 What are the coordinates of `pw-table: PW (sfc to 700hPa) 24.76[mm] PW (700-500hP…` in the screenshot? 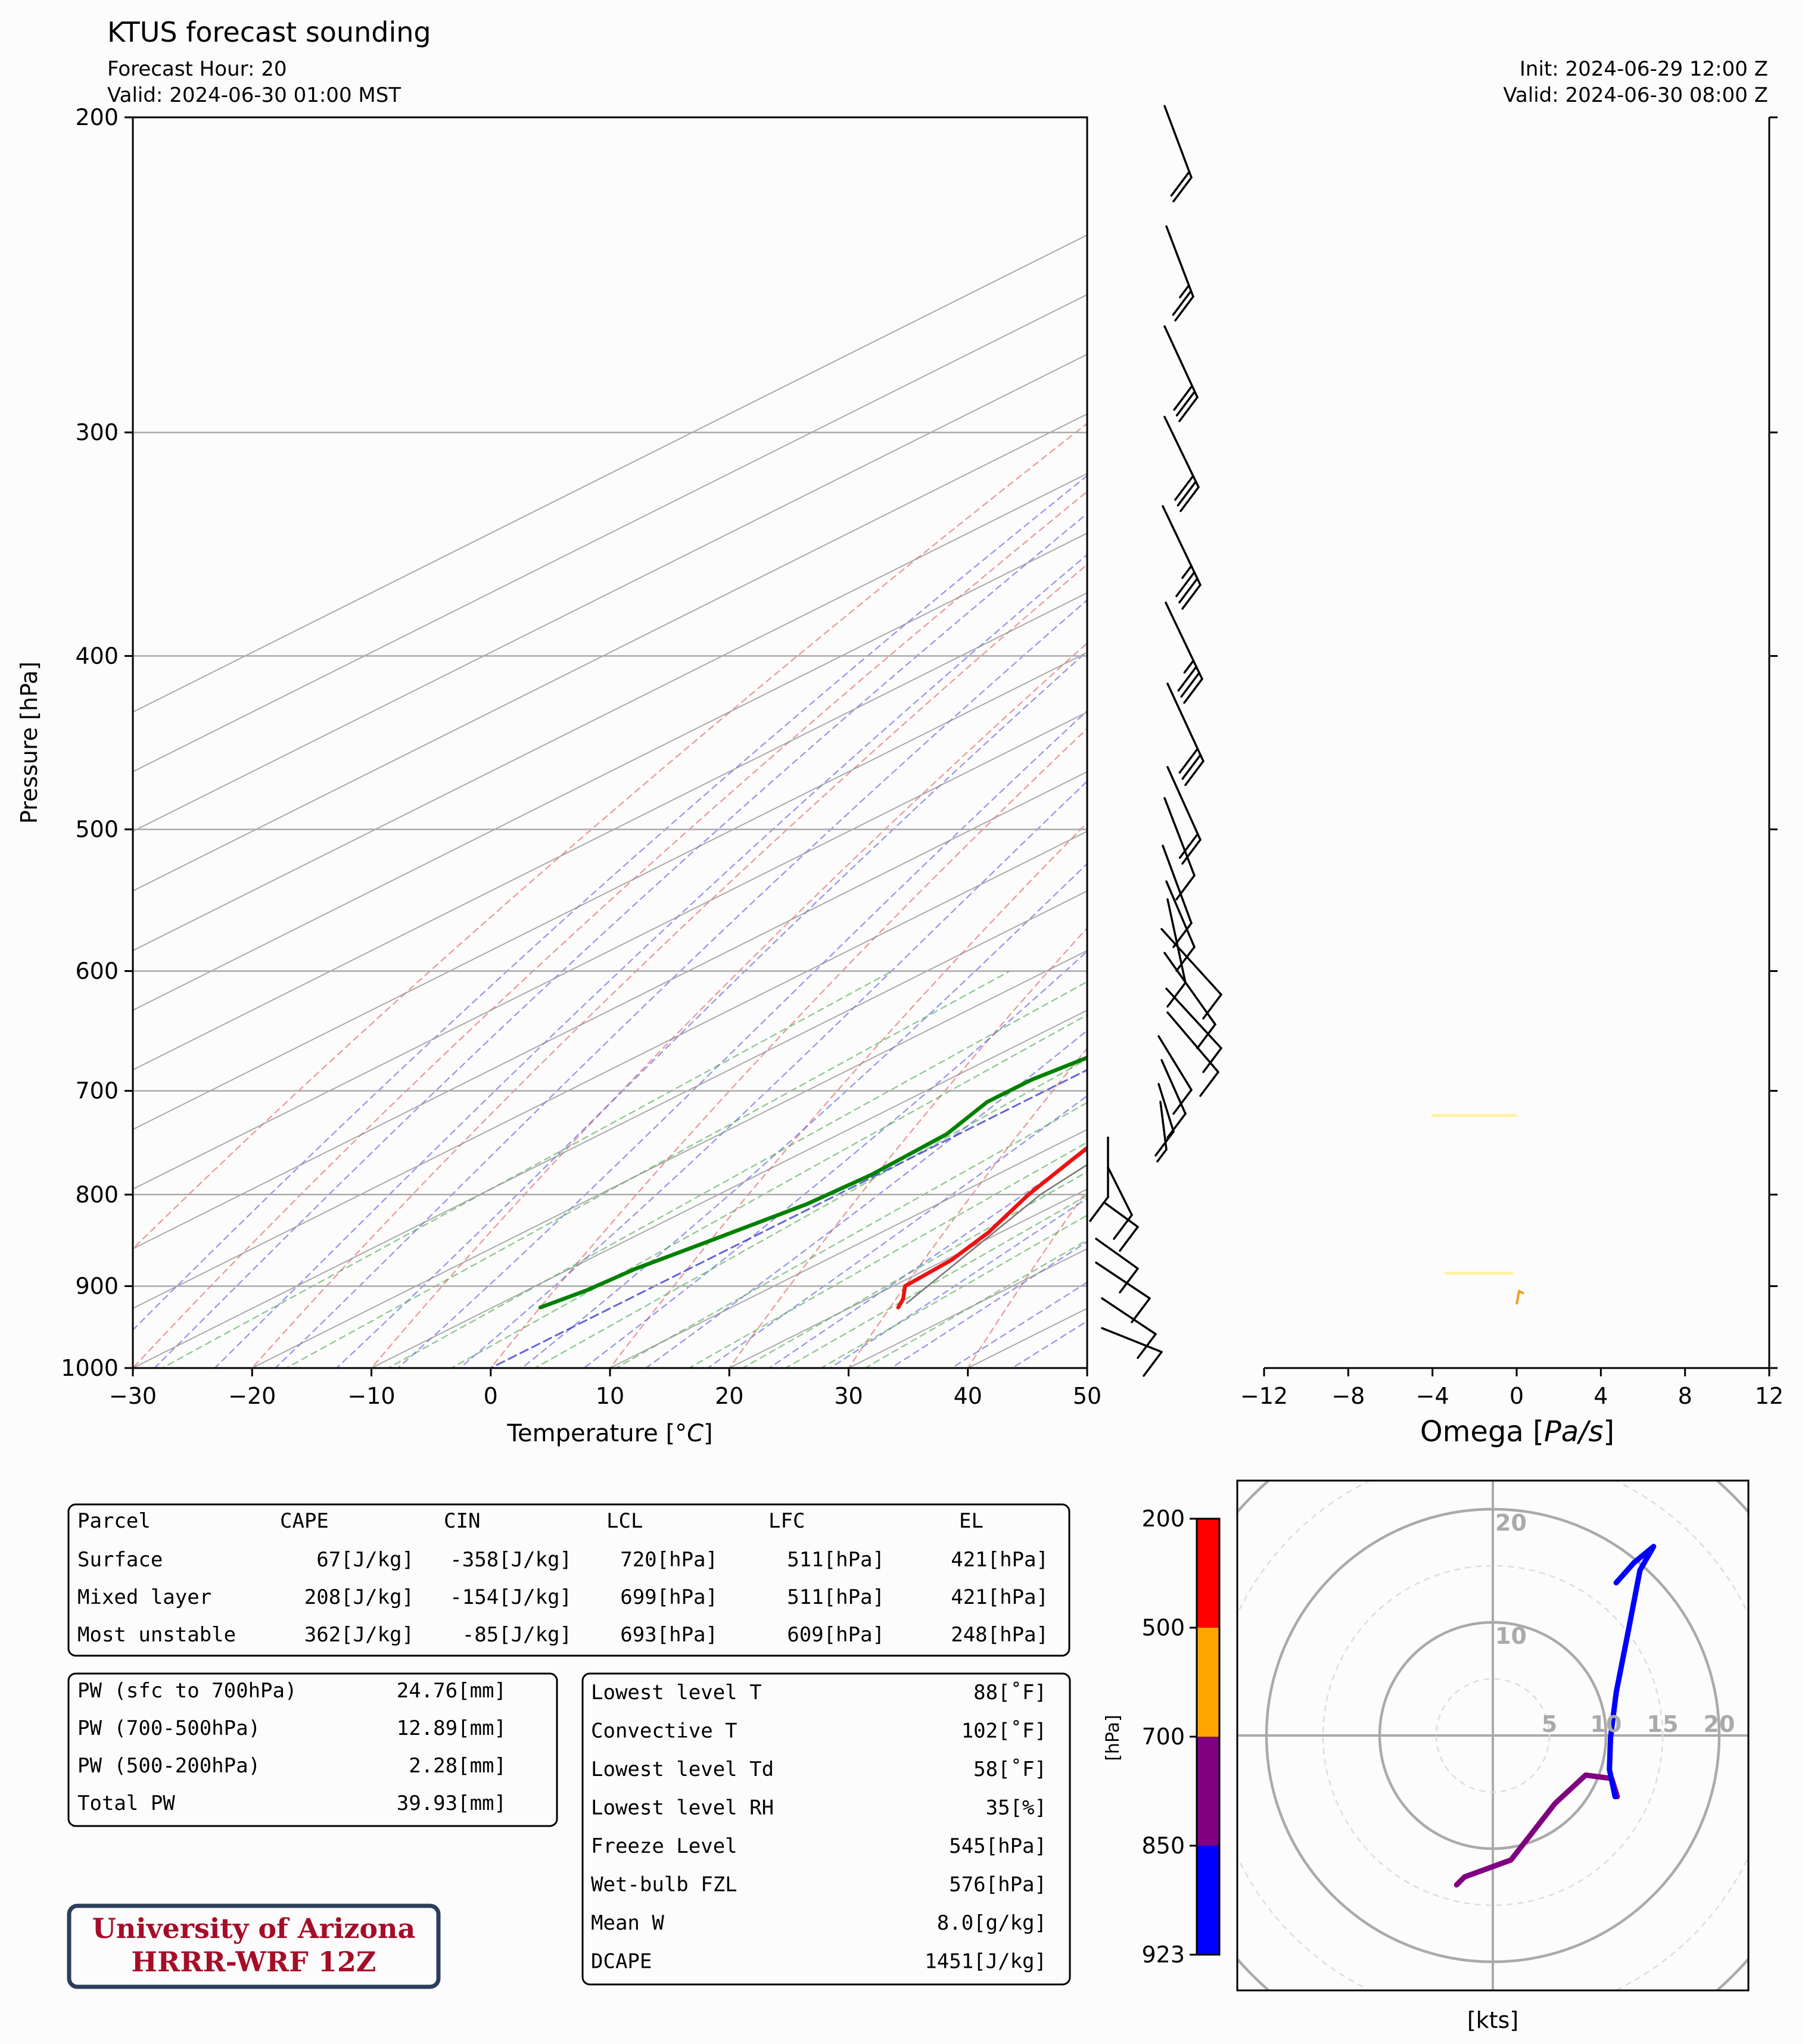 It's located at (292, 1747).